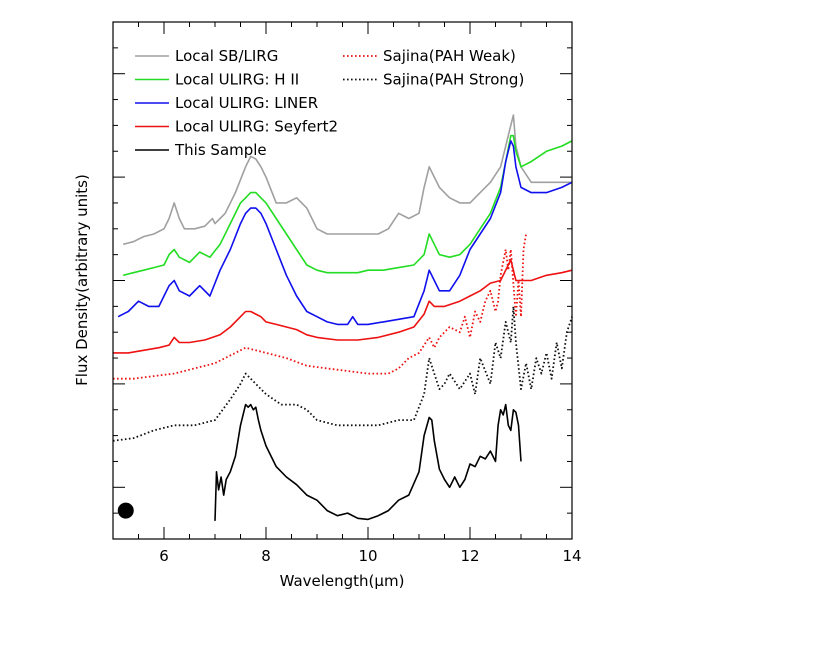  I want to click on series-line-sajina-pah-strong, so click(342, 373).